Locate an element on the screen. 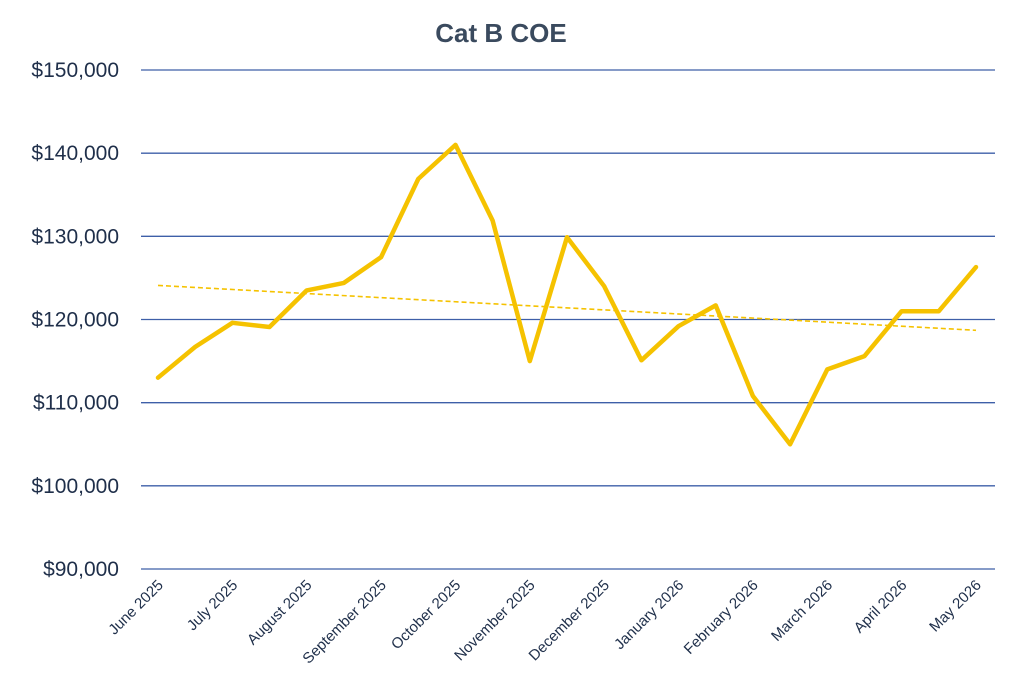  y-tick-label: $110,000 is located at coordinates (76, 403).